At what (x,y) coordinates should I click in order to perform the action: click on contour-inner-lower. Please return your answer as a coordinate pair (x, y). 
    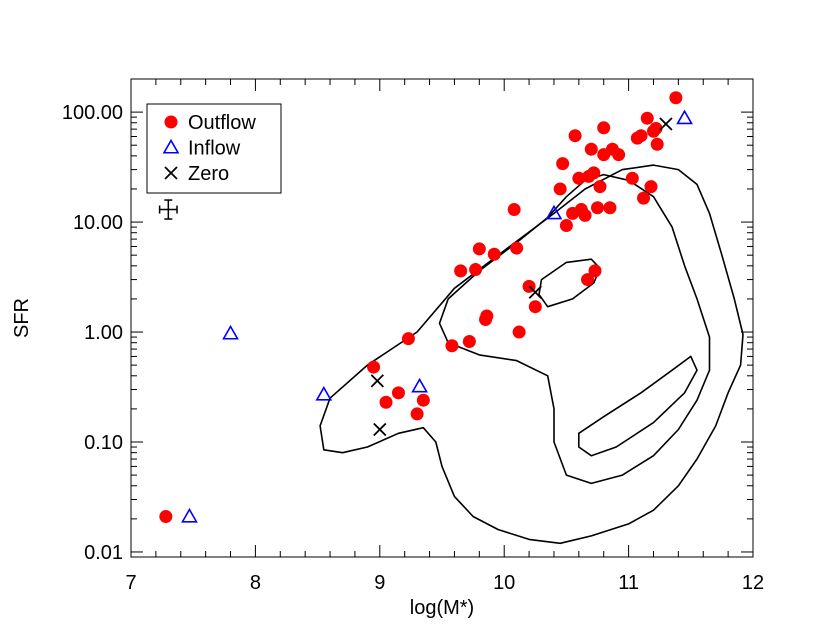
    Looking at the image, I should click on (638, 406).